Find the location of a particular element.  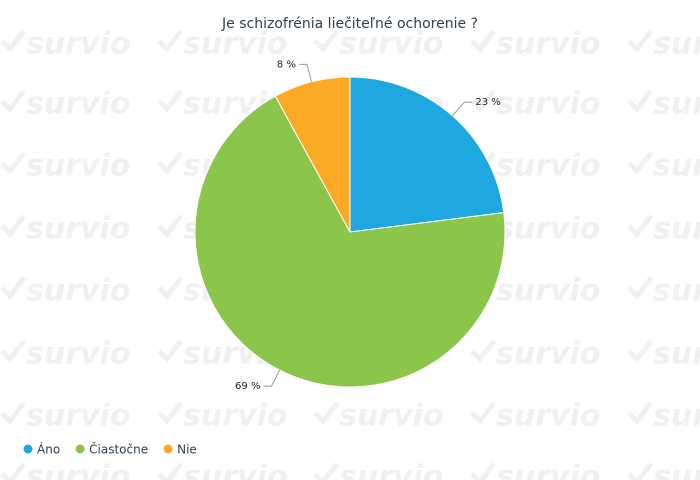

data-label: 69 % is located at coordinates (247, 386).